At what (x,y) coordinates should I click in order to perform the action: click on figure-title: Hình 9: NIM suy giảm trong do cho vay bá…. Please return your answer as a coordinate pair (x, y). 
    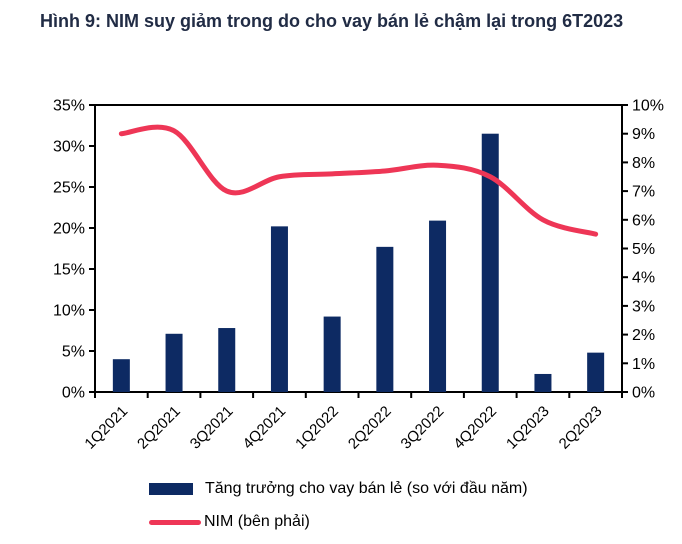
    Looking at the image, I should click on (332, 21).